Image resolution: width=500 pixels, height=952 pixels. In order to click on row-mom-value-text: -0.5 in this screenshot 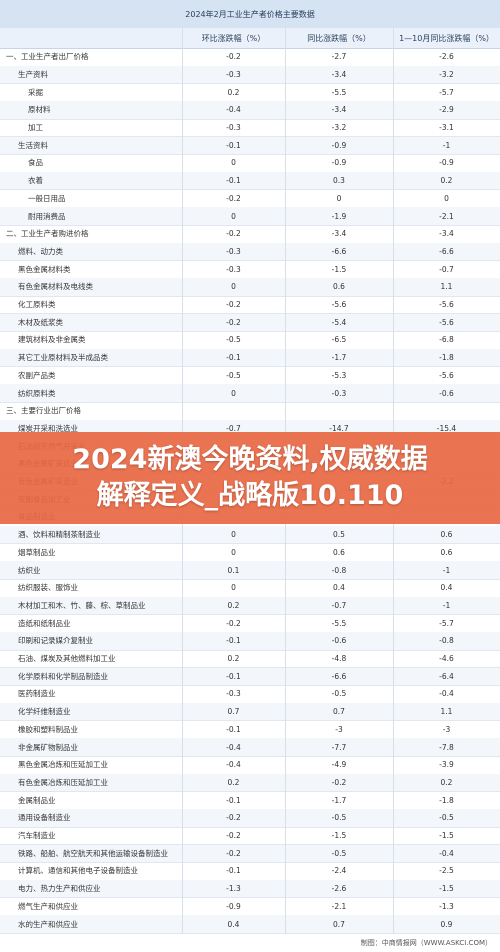, I will do `click(233, 375)`.